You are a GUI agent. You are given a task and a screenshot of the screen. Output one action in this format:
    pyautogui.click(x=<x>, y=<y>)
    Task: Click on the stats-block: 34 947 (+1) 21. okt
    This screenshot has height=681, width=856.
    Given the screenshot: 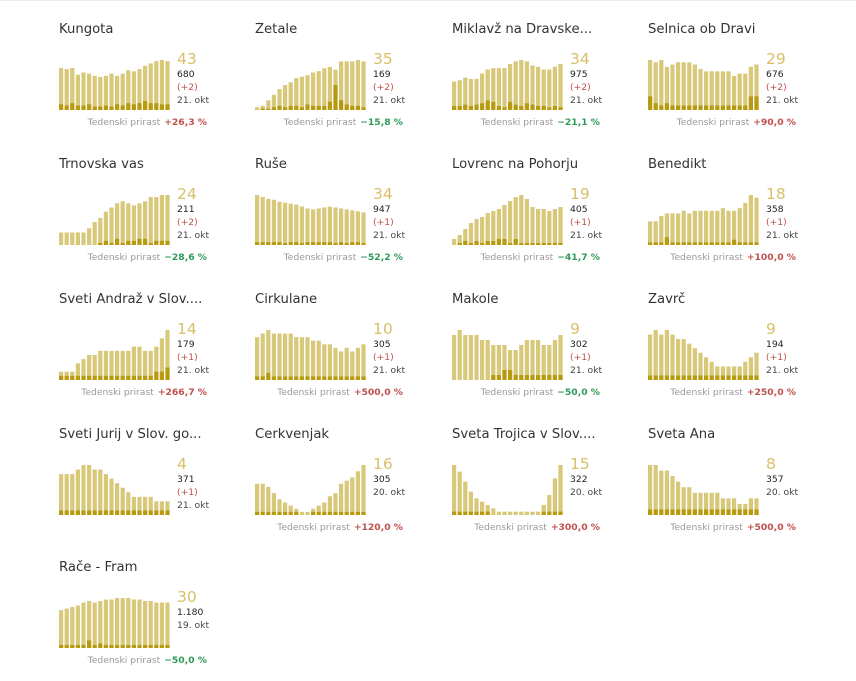 What is the action you would take?
    pyautogui.click(x=403, y=213)
    